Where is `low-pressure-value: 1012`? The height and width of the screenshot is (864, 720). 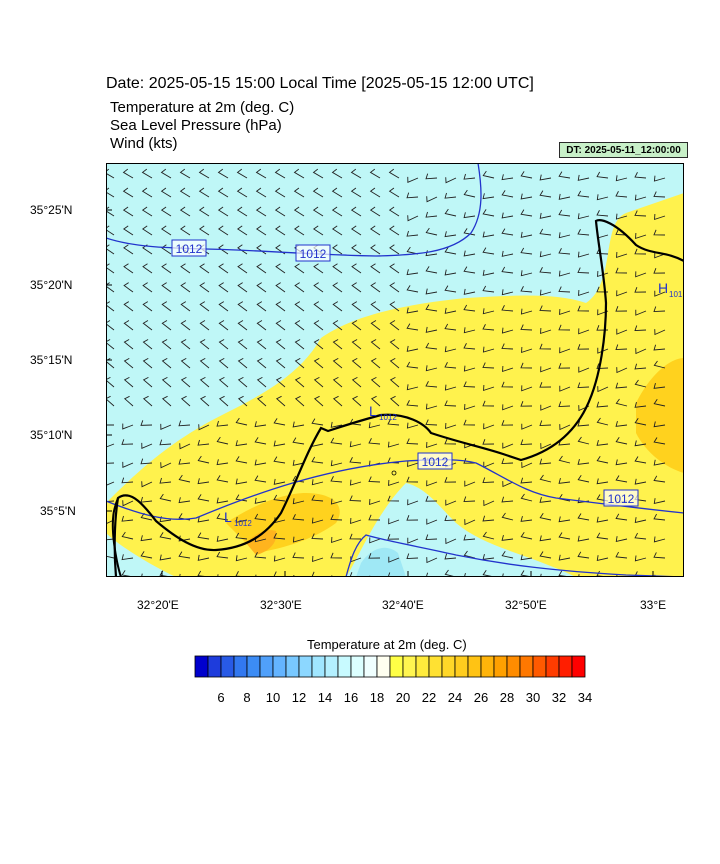 low-pressure-value: 1012 is located at coordinates (388, 417).